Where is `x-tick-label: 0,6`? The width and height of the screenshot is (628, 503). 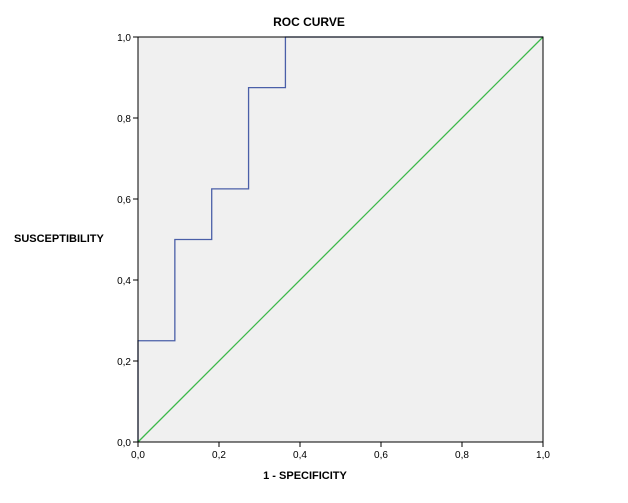
x-tick-label: 0,6 is located at coordinates (381, 455).